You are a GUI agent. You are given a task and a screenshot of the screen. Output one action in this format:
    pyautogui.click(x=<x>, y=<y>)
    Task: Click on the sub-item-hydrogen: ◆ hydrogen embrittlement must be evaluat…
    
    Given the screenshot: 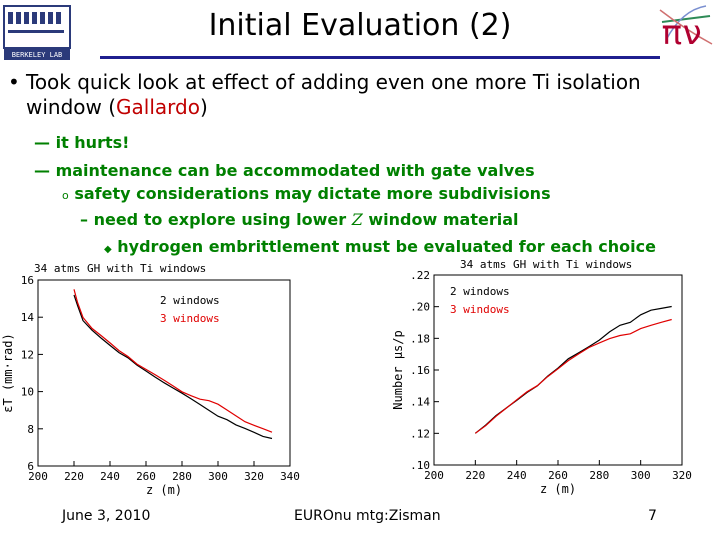 What is the action you would take?
    pyautogui.click(x=380, y=246)
    